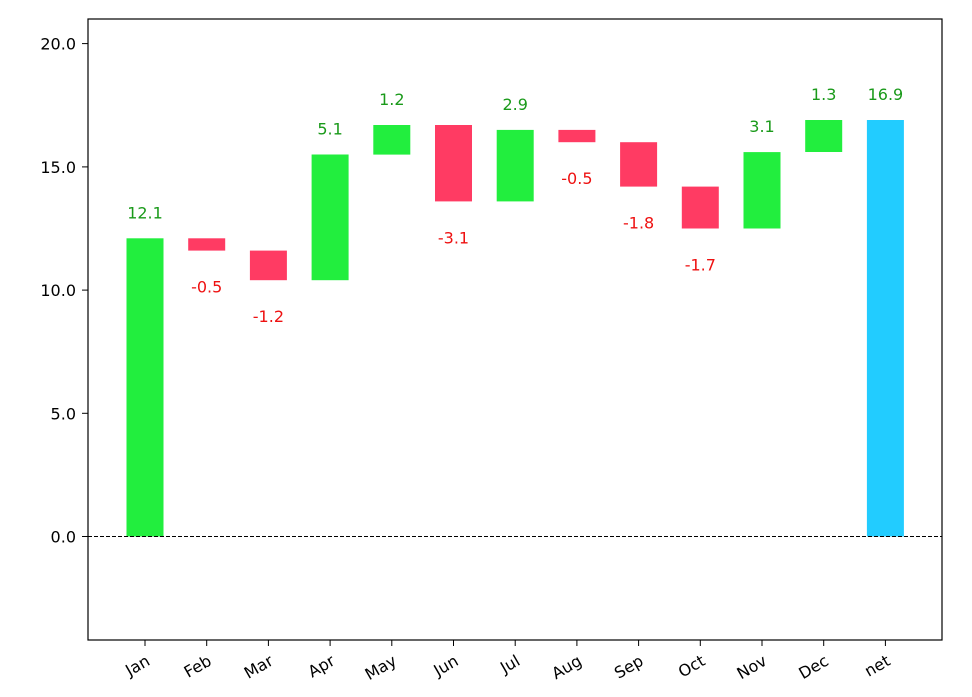 This screenshot has width=972, height=697. What do you see at coordinates (509, 664) in the screenshot?
I see `x-tick-label-jul: Jul` at bounding box center [509, 664].